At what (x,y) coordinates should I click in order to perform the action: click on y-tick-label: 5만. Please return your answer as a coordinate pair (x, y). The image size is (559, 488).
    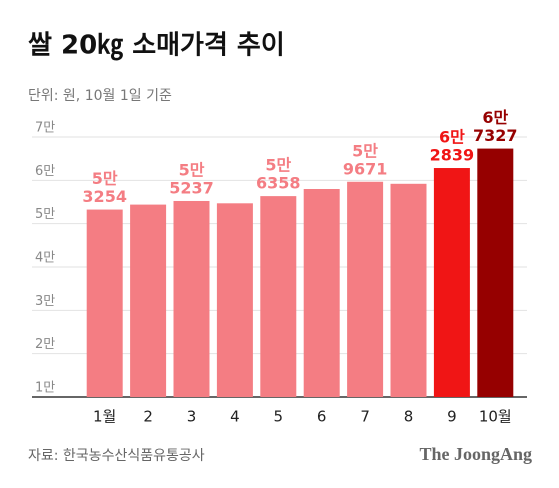
    Looking at the image, I should click on (45, 214).